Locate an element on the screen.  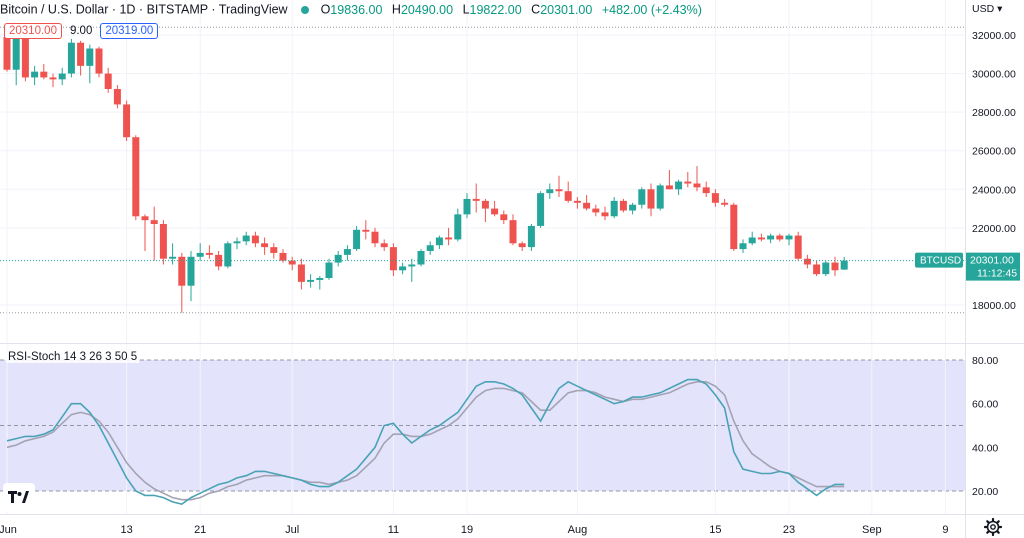
price-tick-label: 28000.00 is located at coordinates (994, 113).